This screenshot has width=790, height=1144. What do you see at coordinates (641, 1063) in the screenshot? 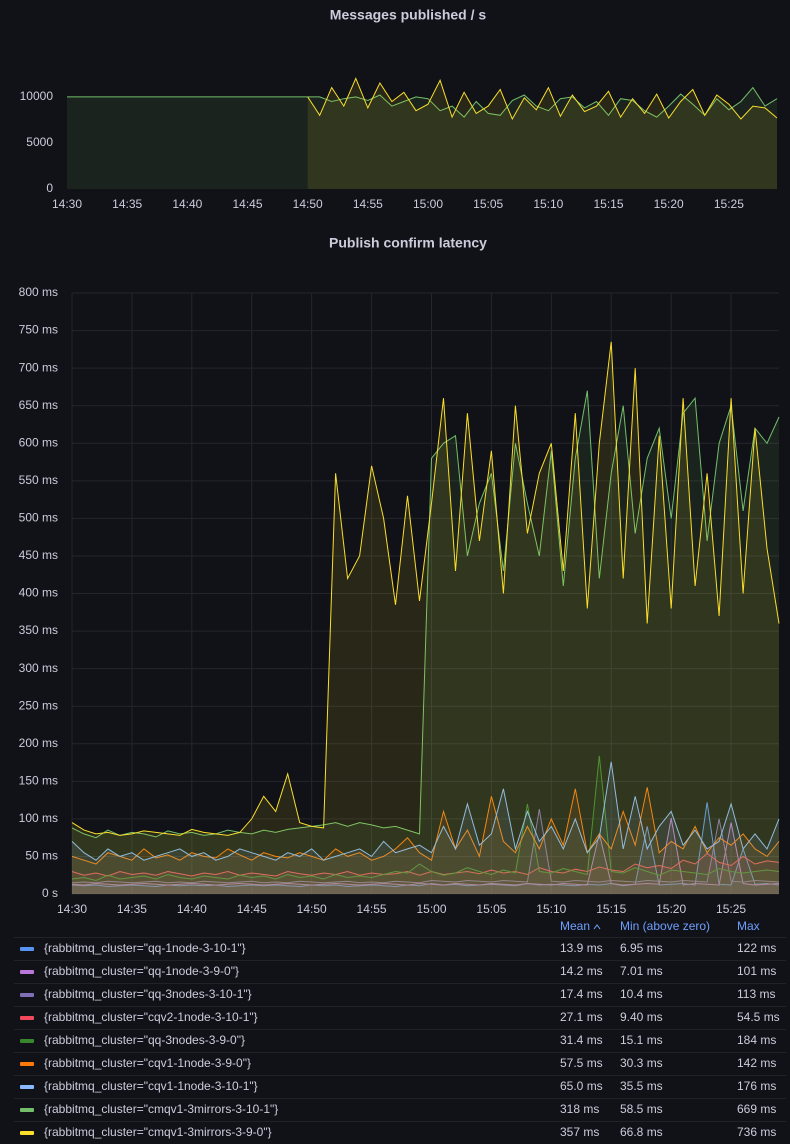
I see `legend-stat: 30.3 ms` at bounding box center [641, 1063].